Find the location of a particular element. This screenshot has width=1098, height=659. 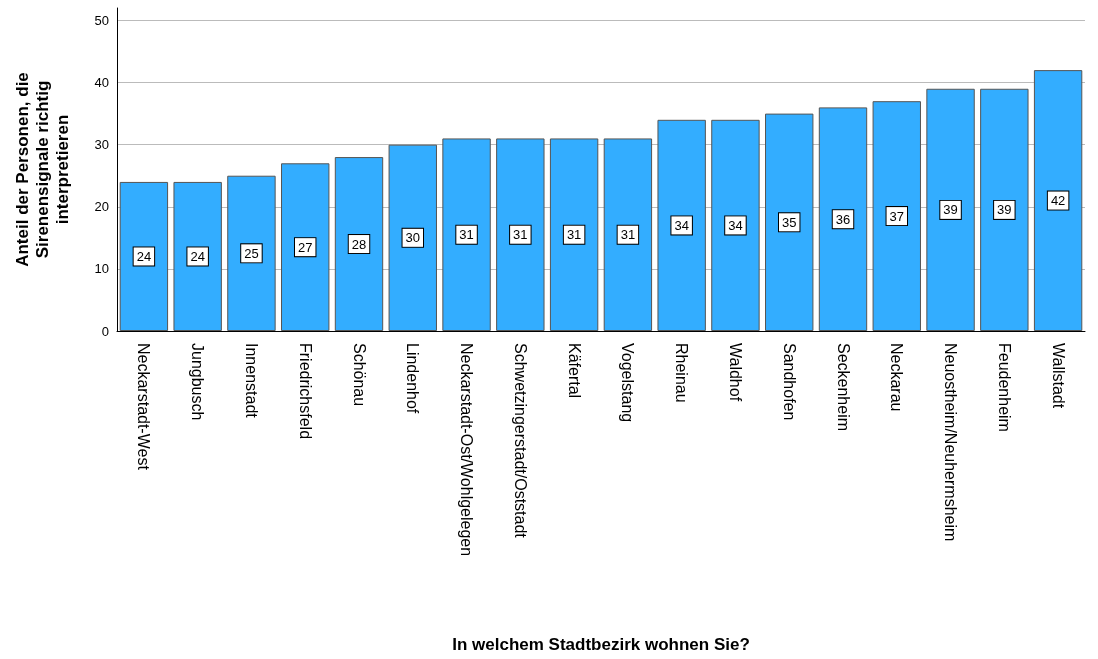

data-label: 36 is located at coordinates (843, 219).